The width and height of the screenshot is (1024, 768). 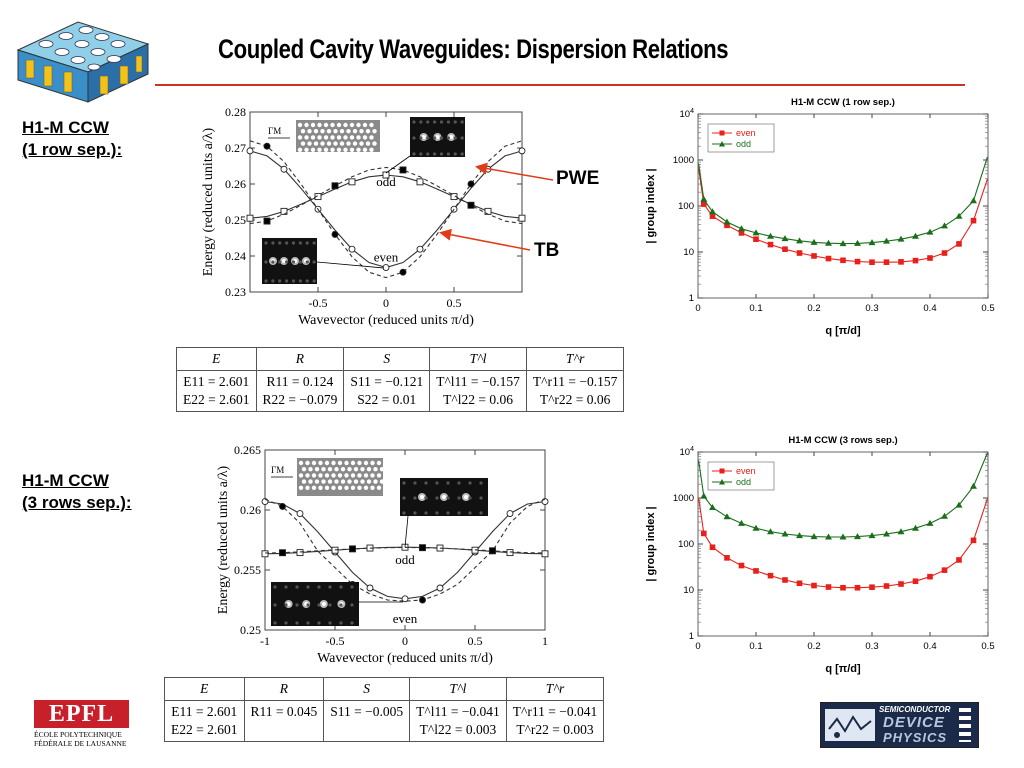 What do you see at coordinates (651, 543) in the screenshot?
I see `y-axis-label: | group index |` at bounding box center [651, 543].